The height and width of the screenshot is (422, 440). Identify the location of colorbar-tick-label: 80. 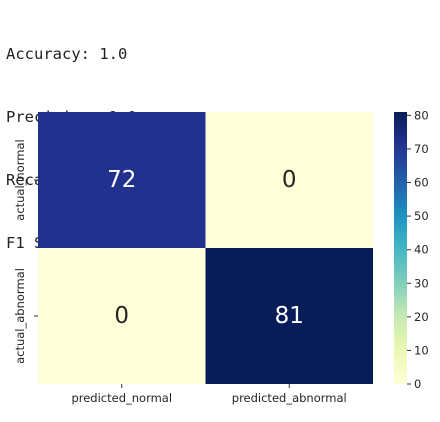
(421, 115).